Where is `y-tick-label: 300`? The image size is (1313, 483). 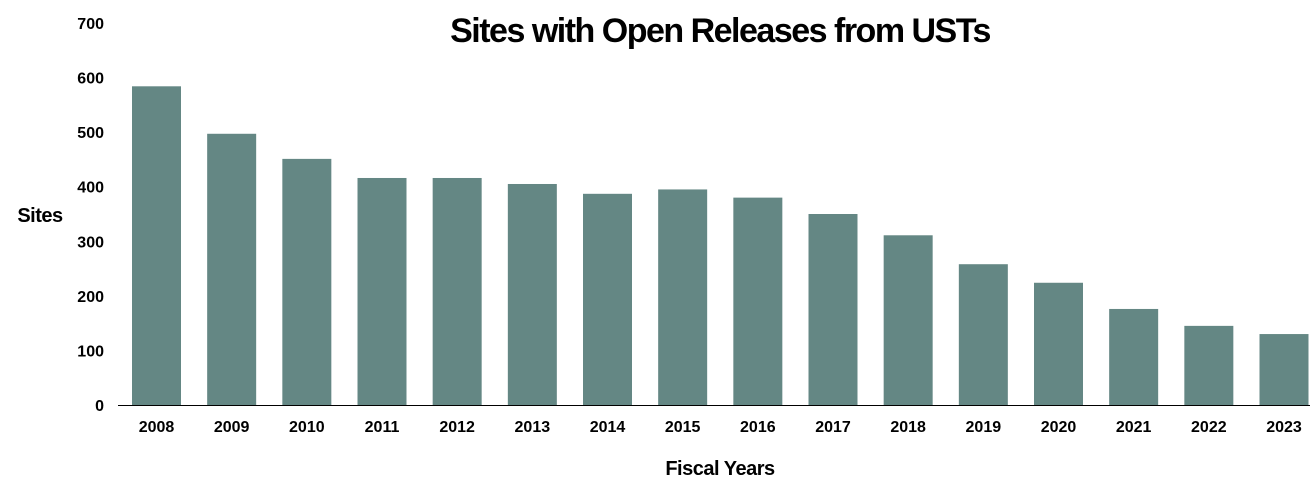
y-tick-label: 300 is located at coordinates (90, 242).